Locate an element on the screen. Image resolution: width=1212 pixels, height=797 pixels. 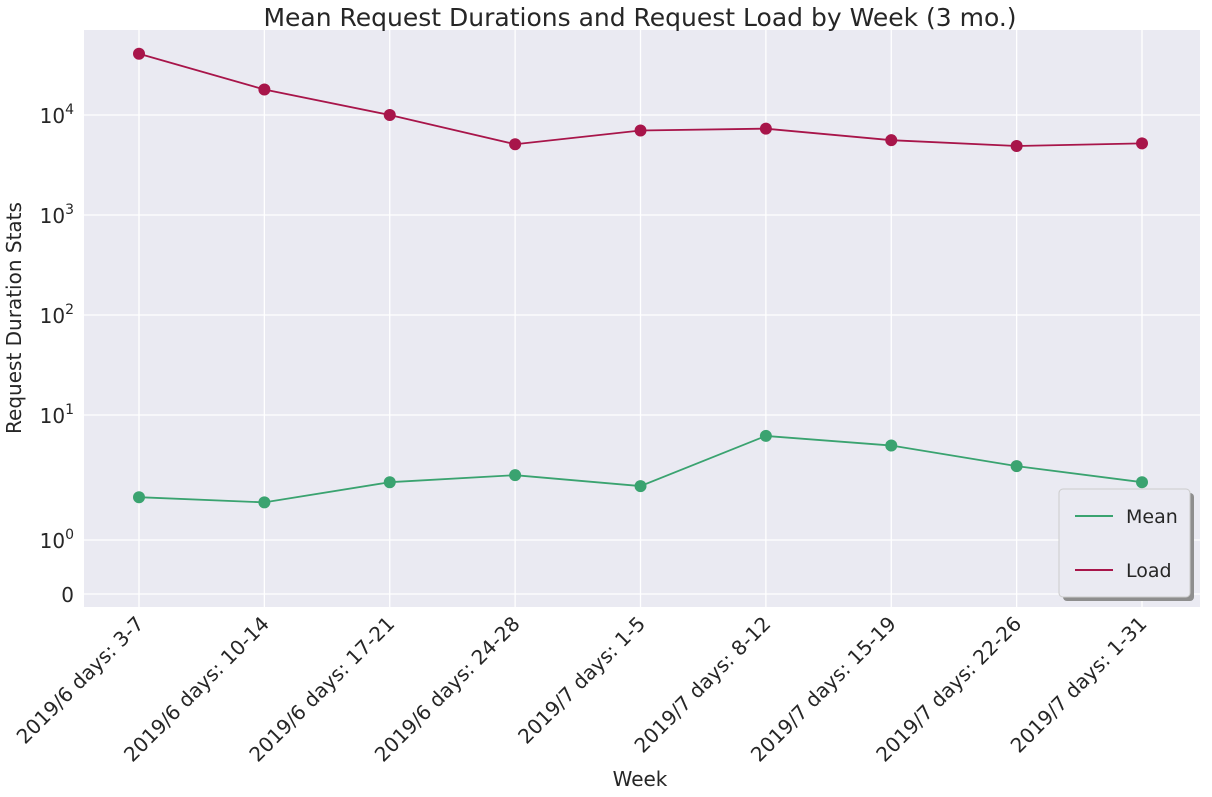
y-tick-label: 10⁰ is located at coordinates (57, 540).